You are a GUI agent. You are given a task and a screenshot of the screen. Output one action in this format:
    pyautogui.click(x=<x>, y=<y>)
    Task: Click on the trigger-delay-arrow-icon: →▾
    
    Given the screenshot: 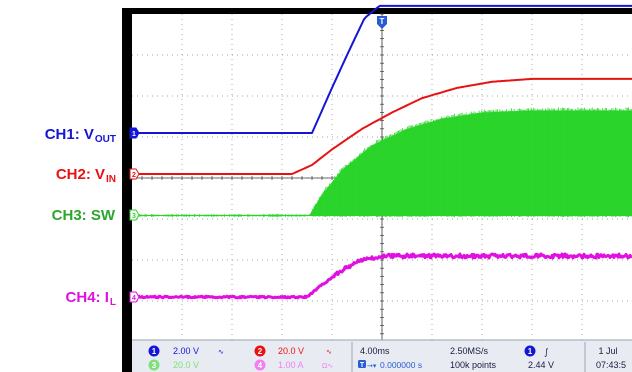 What is the action you would take?
    pyautogui.click(x=372, y=366)
    